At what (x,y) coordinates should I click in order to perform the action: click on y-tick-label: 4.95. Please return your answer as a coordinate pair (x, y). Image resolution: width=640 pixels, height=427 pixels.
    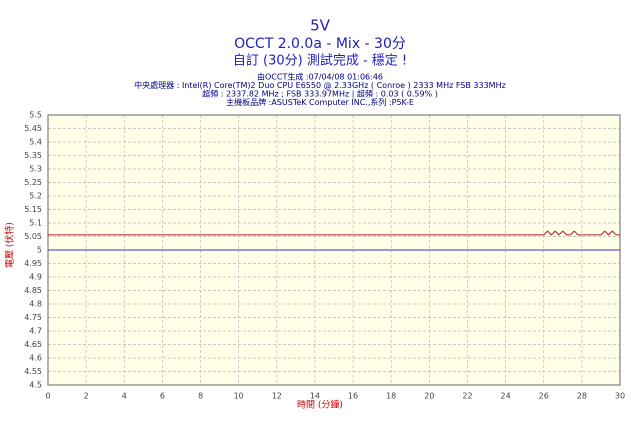
    Looking at the image, I should click on (33, 263).